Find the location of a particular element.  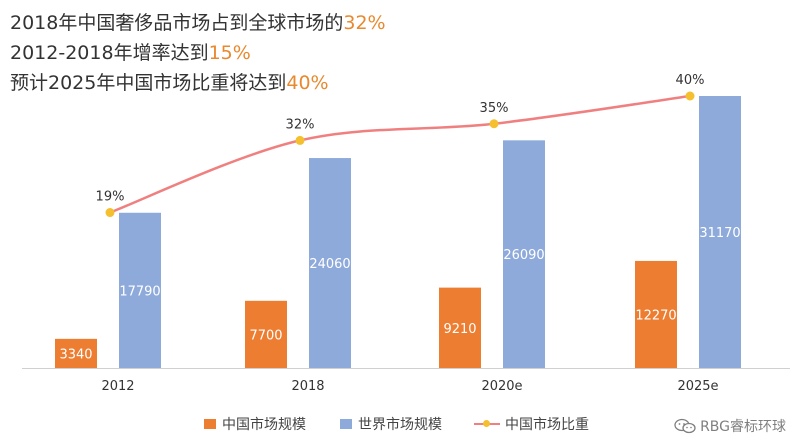

legend-item-share: 中国市场比重 is located at coordinates (531, 424).